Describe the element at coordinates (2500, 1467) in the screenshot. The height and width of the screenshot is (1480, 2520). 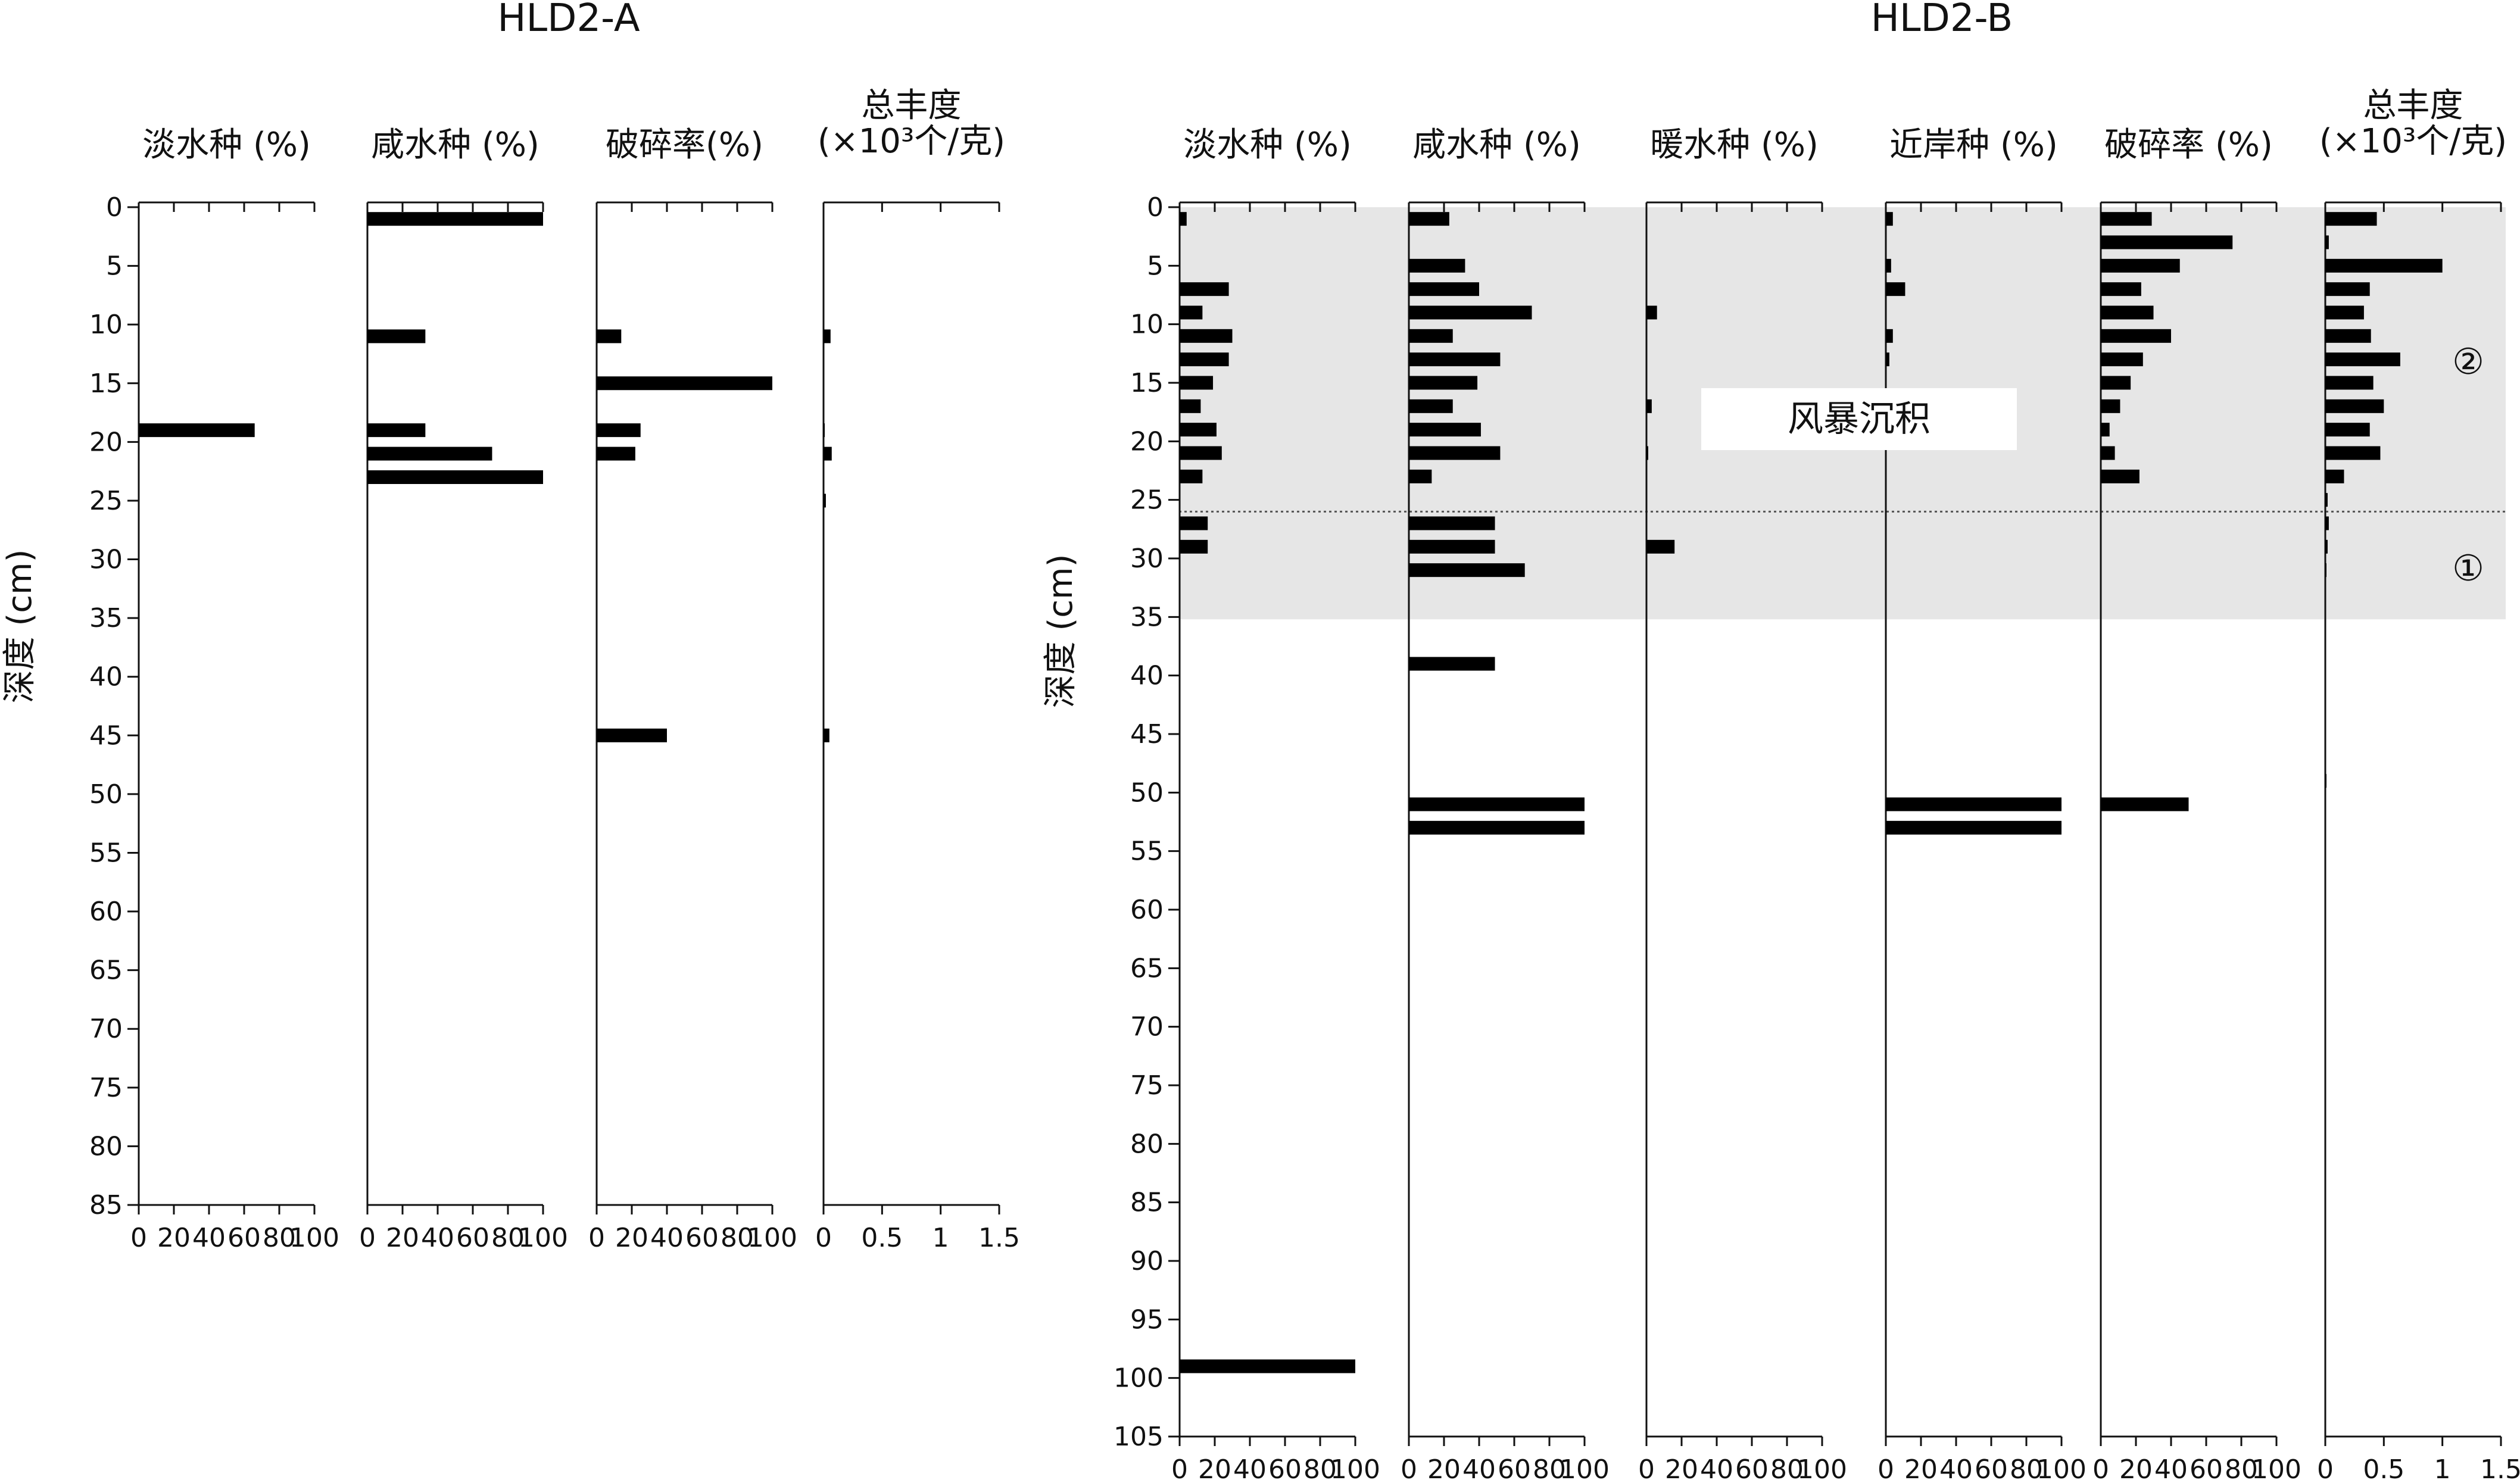
I see `x-tick-label: 1.5` at that location.